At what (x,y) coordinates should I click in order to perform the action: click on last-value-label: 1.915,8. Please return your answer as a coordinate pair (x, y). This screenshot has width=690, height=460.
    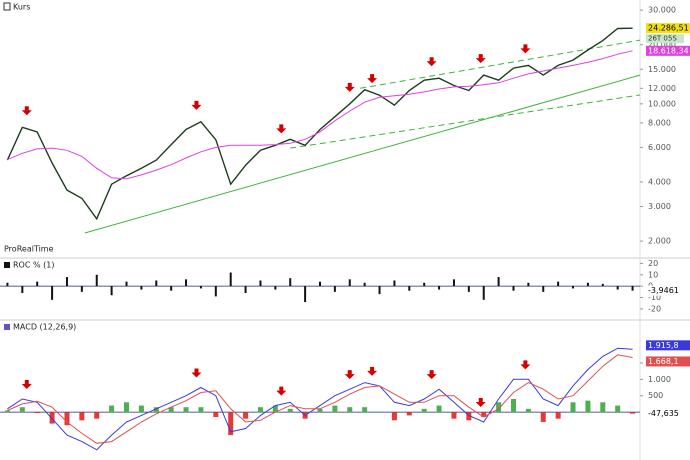
    Looking at the image, I should click on (663, 345).